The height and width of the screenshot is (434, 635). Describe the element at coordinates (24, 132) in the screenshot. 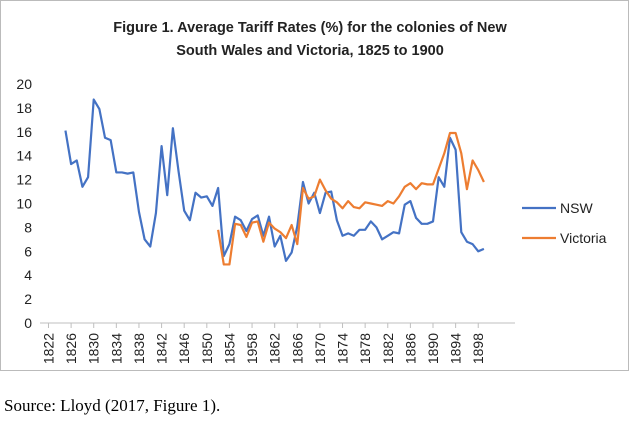

I see `y-tick-label: 16` at that location.